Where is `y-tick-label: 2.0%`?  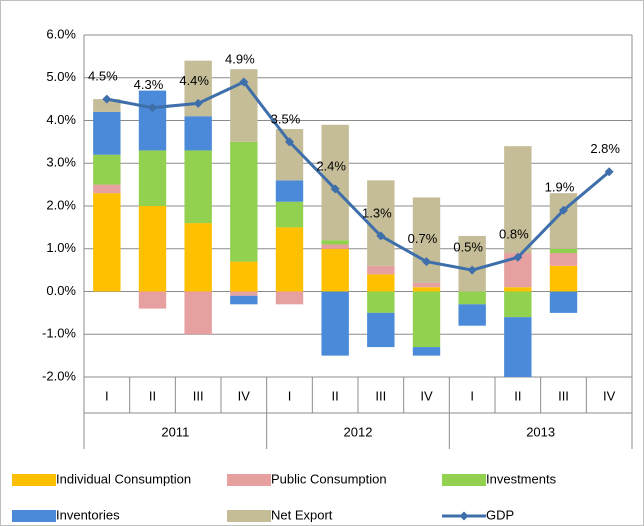
y-tick-label: 2.0% is located at coordinates (61, 204).